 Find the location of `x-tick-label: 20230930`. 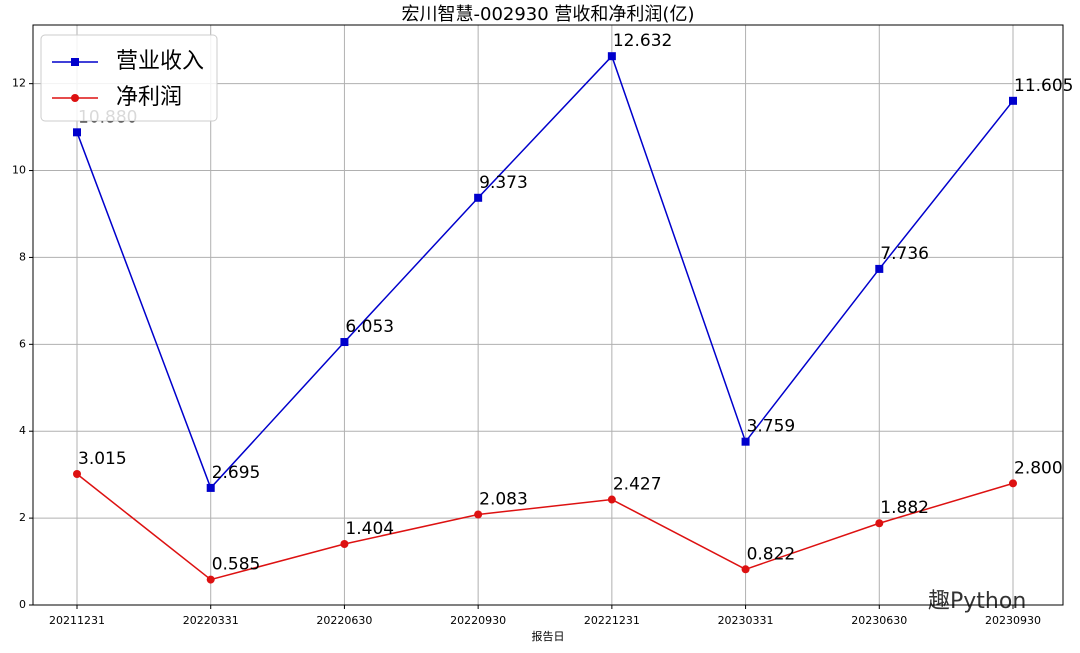

x-tick-label: 20230930 is located at coordinates (1013, 620).